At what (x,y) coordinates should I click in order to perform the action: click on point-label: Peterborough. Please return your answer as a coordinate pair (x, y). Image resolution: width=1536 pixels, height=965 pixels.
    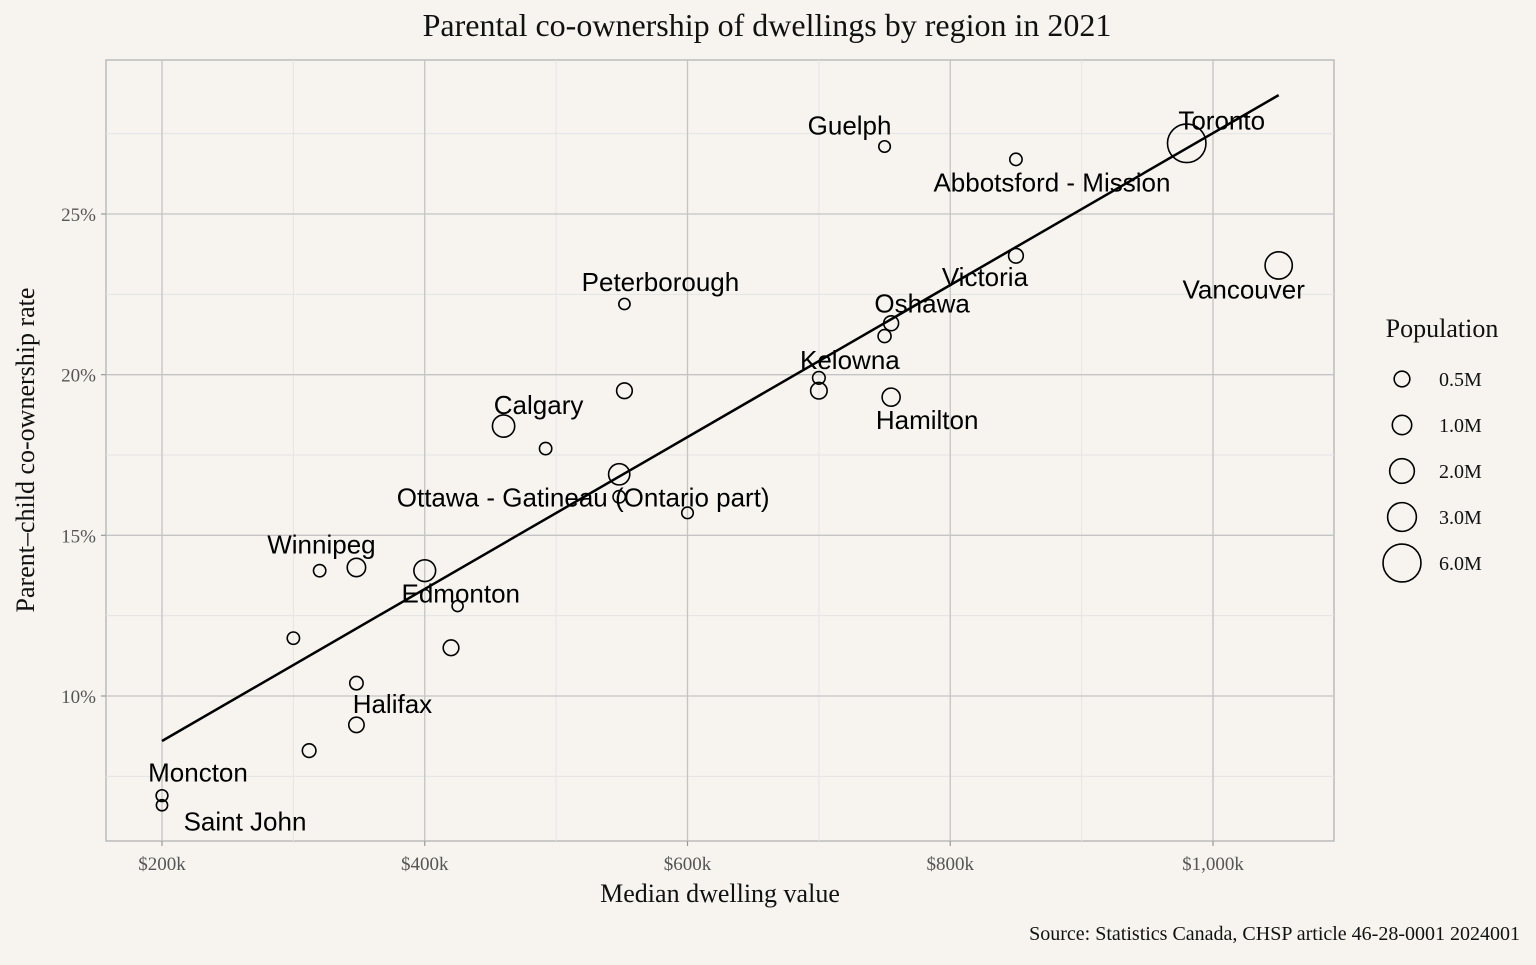
    Looking at the image, I should click on (661, 282).